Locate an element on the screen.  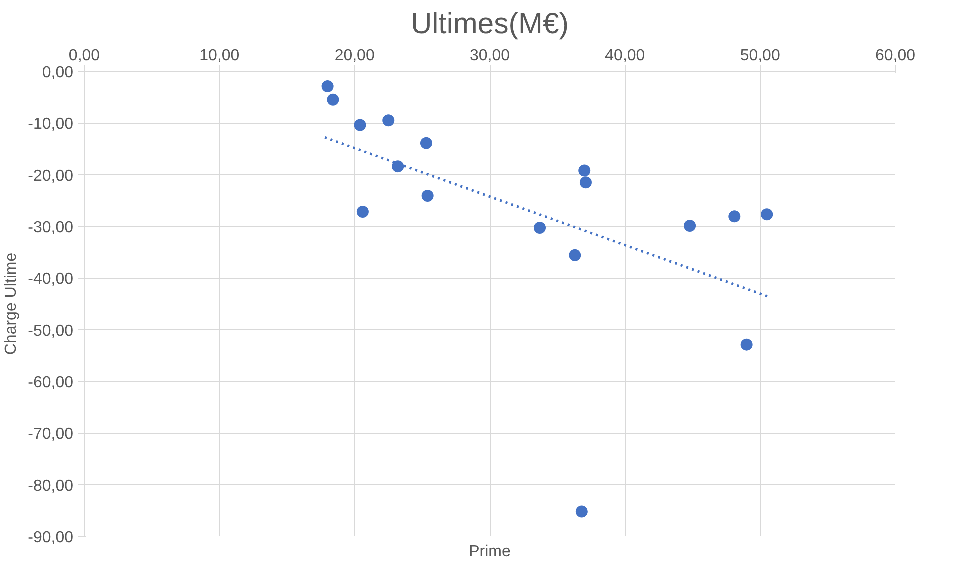
y-tick-label: -30,00 is located at coordinates (51, 228).